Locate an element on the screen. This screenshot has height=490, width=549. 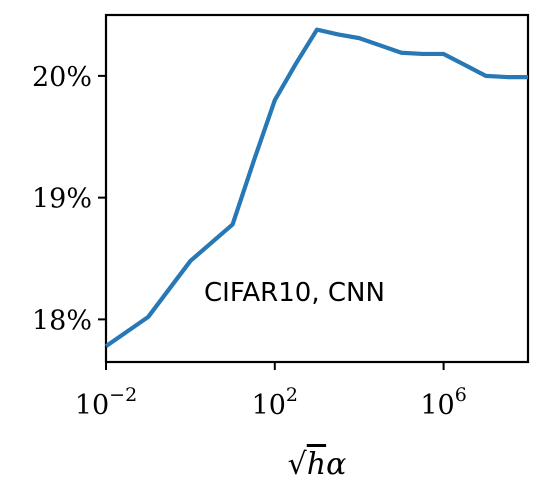
y-axis-ticks: 18% 19% 20% is located at coordinates (69, 199).